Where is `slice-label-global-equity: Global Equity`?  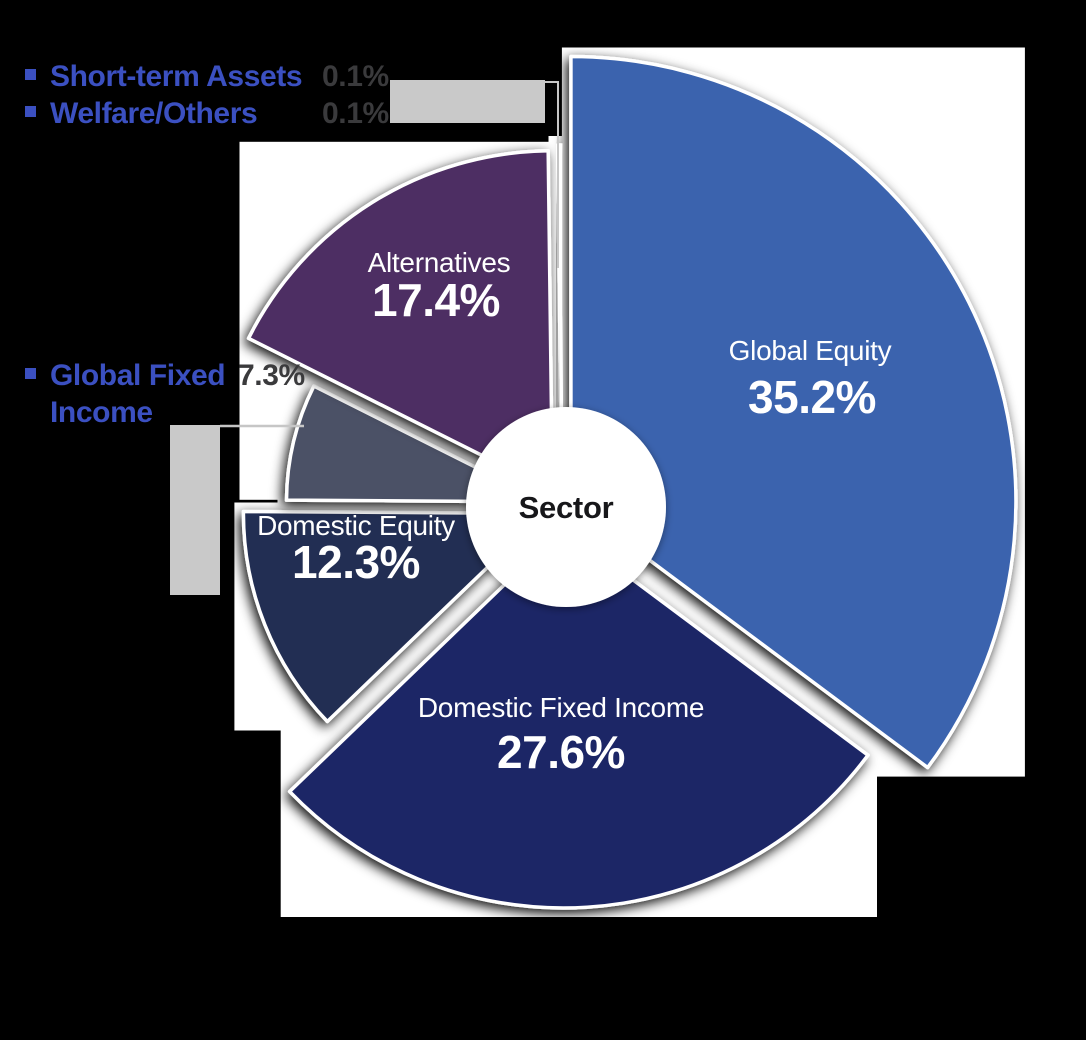 slice-label-global-equity: Global Equity is located at coordinates (810, 350).